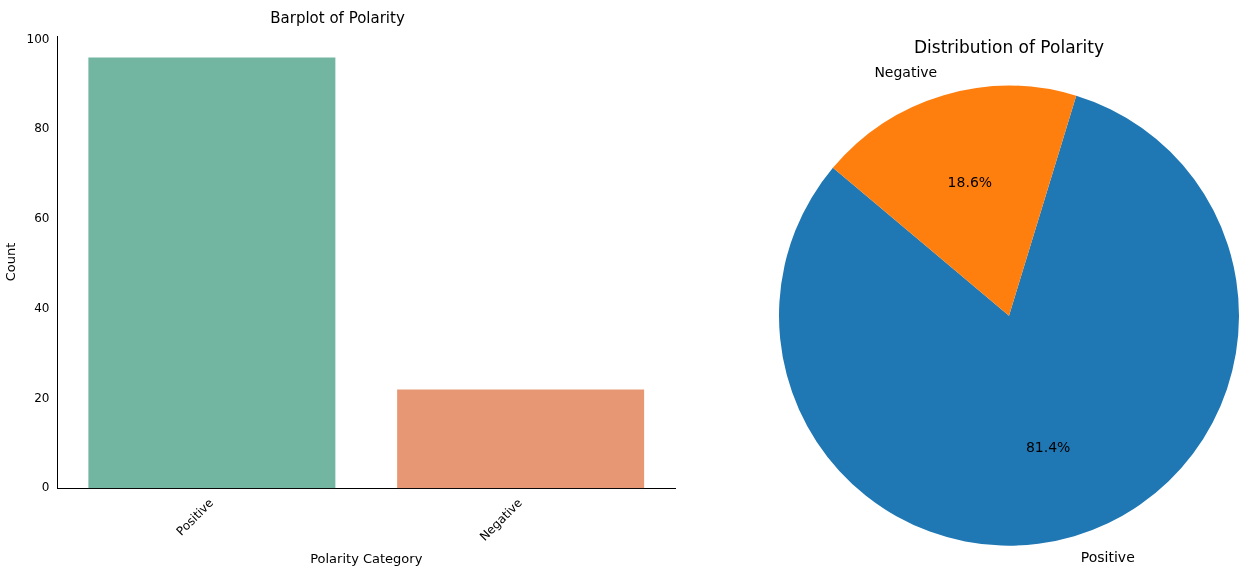  What do you see at coordinates (1048, 446) in the screenshot?
I see `data-label: 81.4%` at bounding box center [1048, 446].